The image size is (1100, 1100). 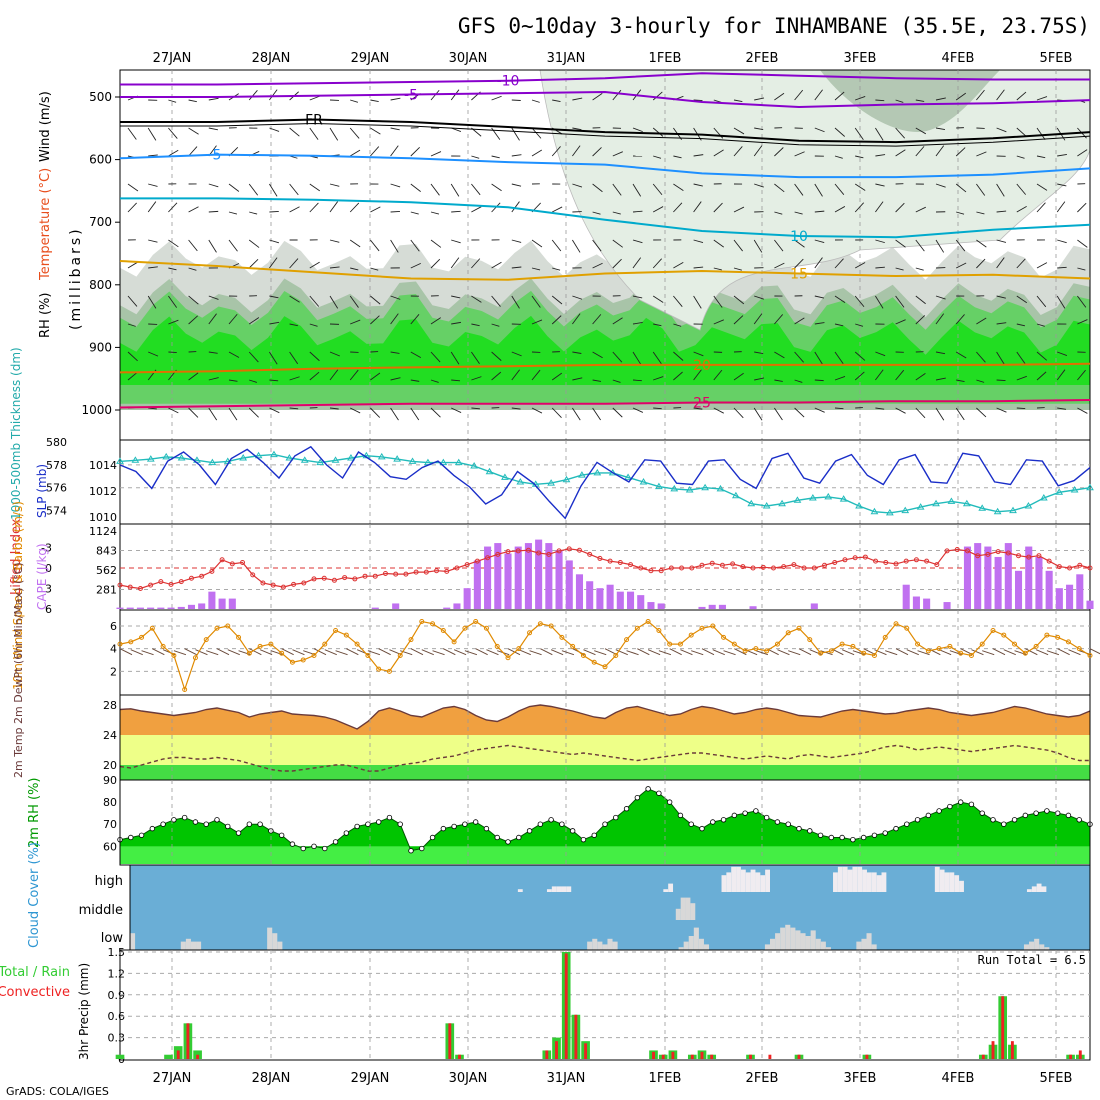 What do you see at coordinates (799, 275) in the screenshot?
I see `isotherm-label: 15` at bounding box center [799, 275].